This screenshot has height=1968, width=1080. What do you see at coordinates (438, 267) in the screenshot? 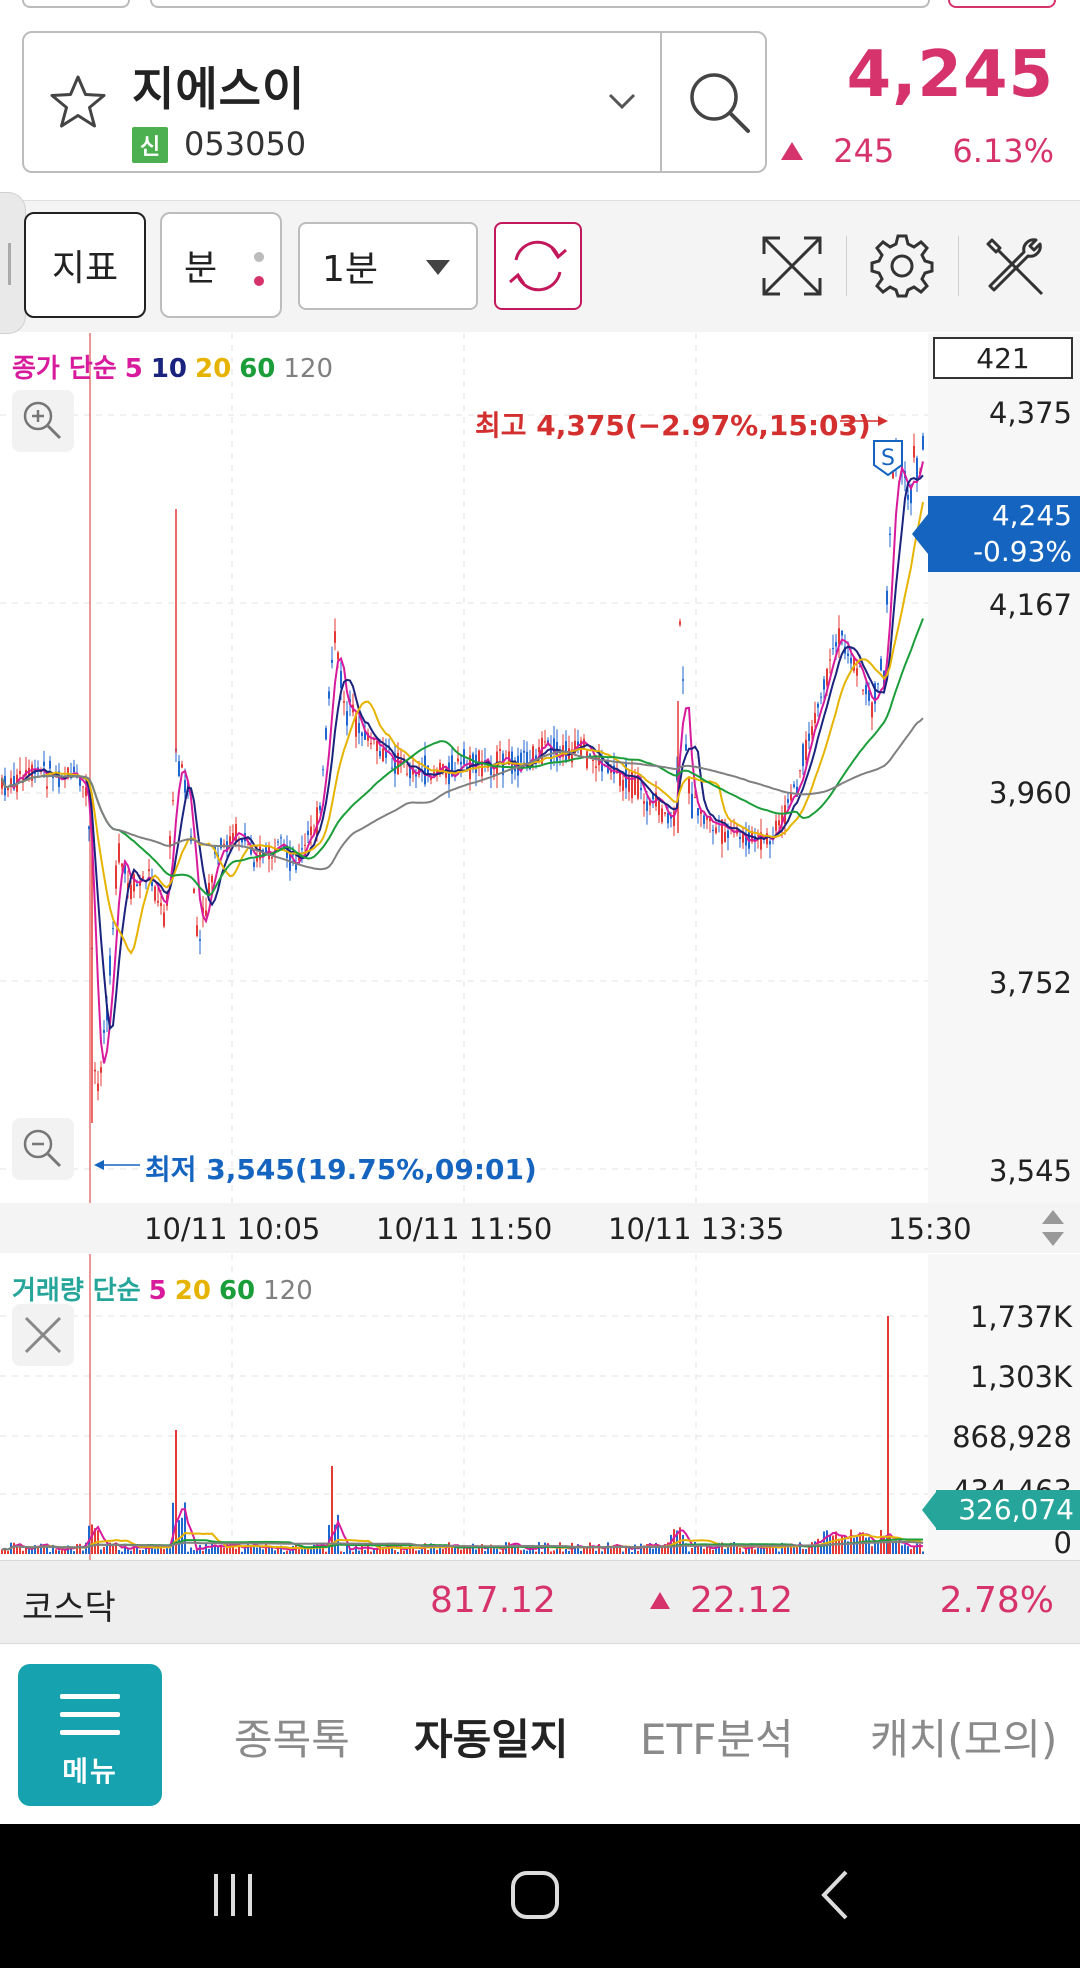
I see `dropdown-caret-icon` at bounding box center [438, 267].